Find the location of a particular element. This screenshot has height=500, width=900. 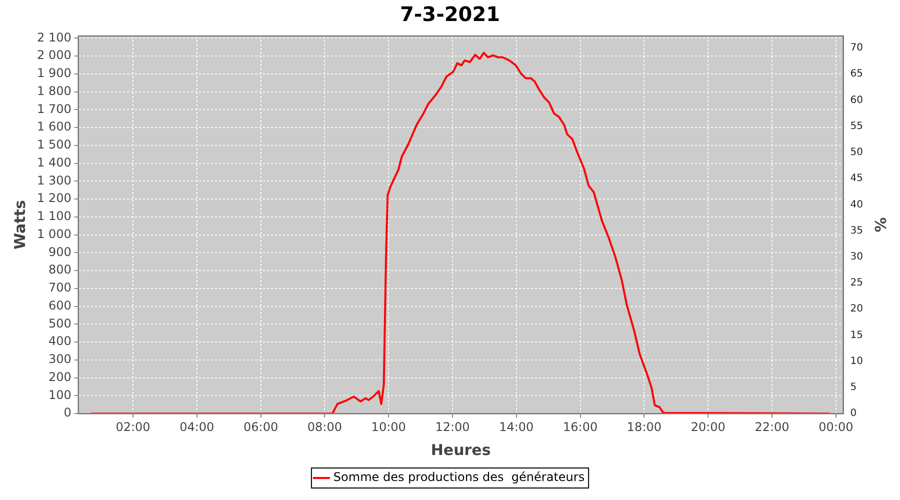

y2-tick-label: 35 is located at coordinates (857, 230).